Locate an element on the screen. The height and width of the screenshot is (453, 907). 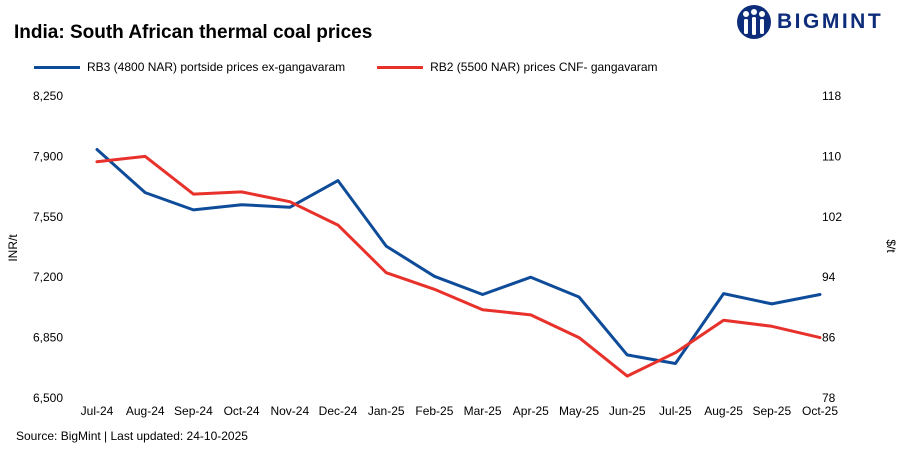
x-tick-label: Apr-25 is located at coordinates (531, 411).